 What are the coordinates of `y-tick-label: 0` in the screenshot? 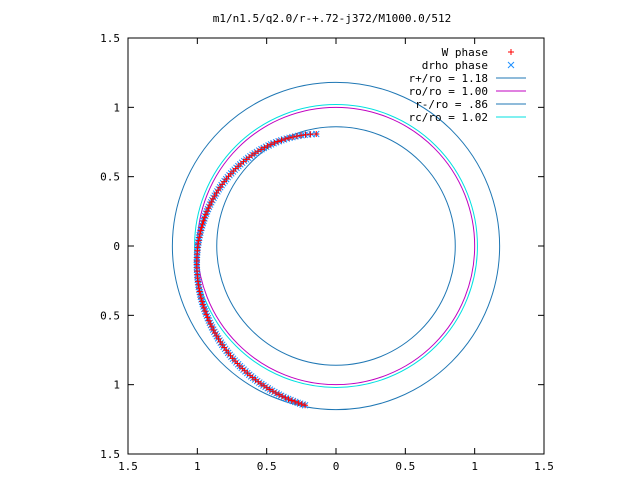 It's located at (116, 246).